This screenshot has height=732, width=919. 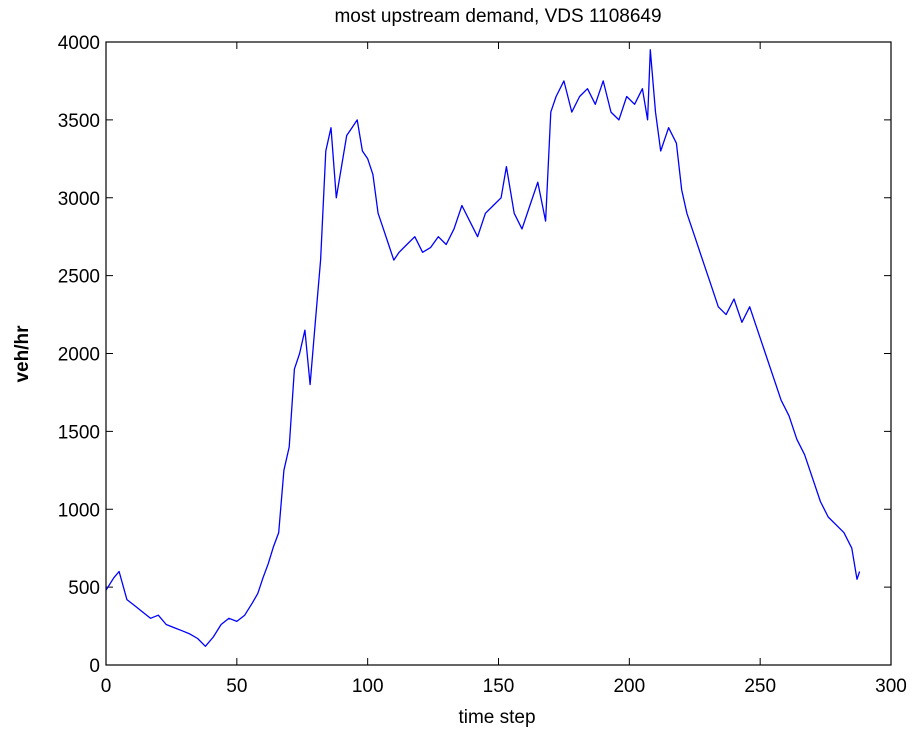 What do you see at coordinates (497, 16) in the screenshot?
I see `chart-title: most upstream demand, VDS 1108649` at bounding box center [497, 16].